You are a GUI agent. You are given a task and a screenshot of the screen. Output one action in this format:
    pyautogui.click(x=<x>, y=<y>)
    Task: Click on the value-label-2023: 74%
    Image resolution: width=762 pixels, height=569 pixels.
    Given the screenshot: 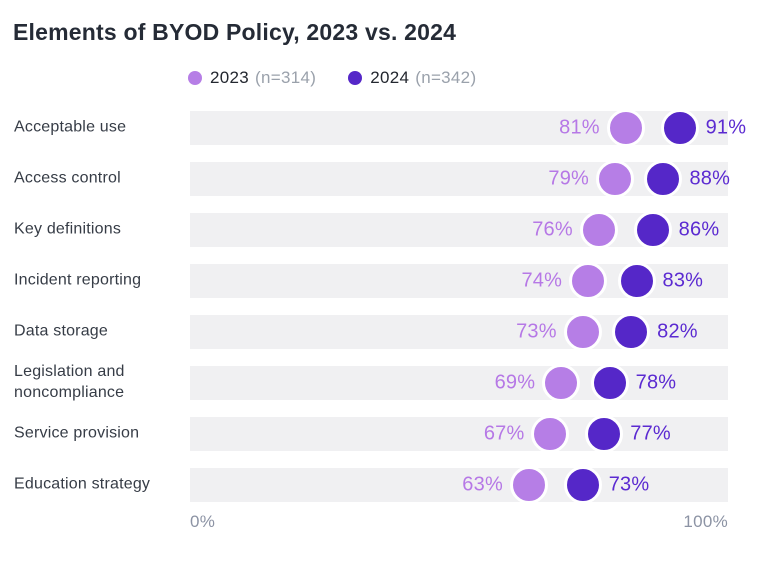 What is the action you would take?
    pyautogui.click(x=542, y=280)
    